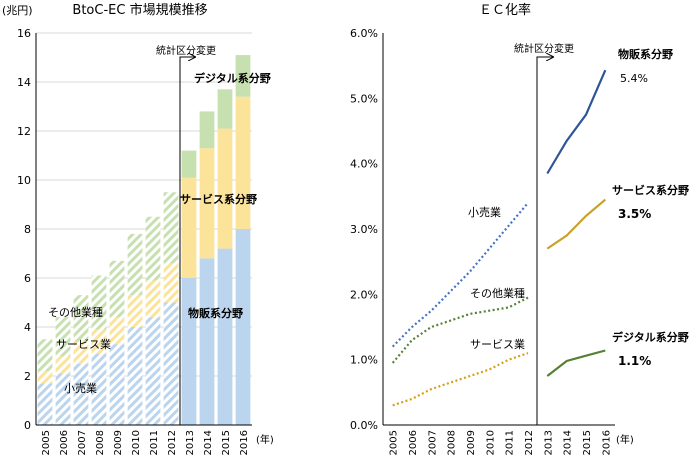  I want to click on line-x-tick-label: 2010, so click(490, 442).